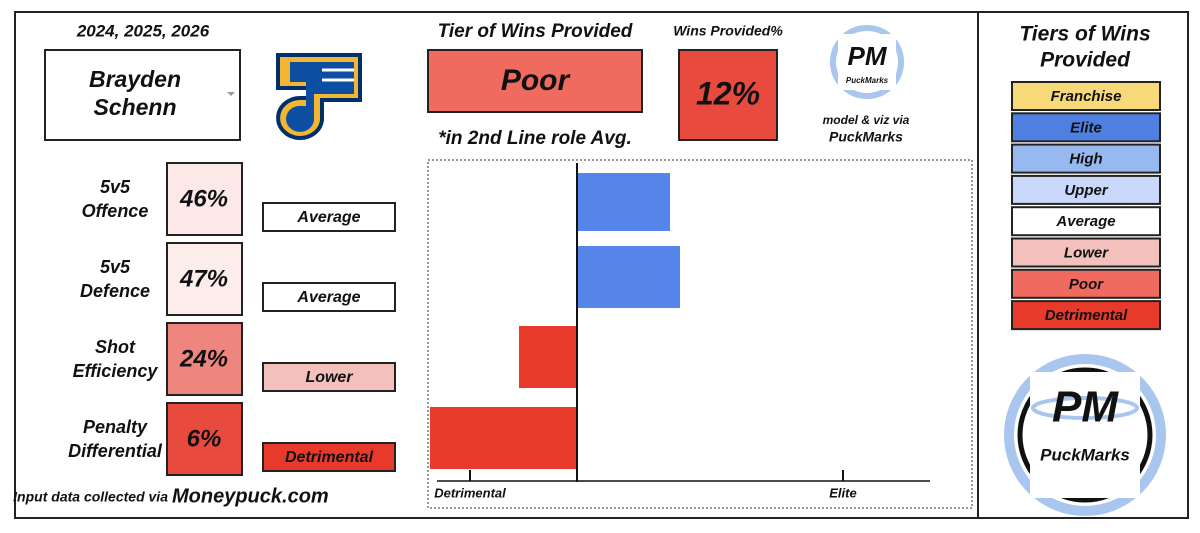 This screenshot has height=533, width=1200. Describe the element at coordinates (1085, 60) in the screenshot. I see `legend-title: Provided` at that location.